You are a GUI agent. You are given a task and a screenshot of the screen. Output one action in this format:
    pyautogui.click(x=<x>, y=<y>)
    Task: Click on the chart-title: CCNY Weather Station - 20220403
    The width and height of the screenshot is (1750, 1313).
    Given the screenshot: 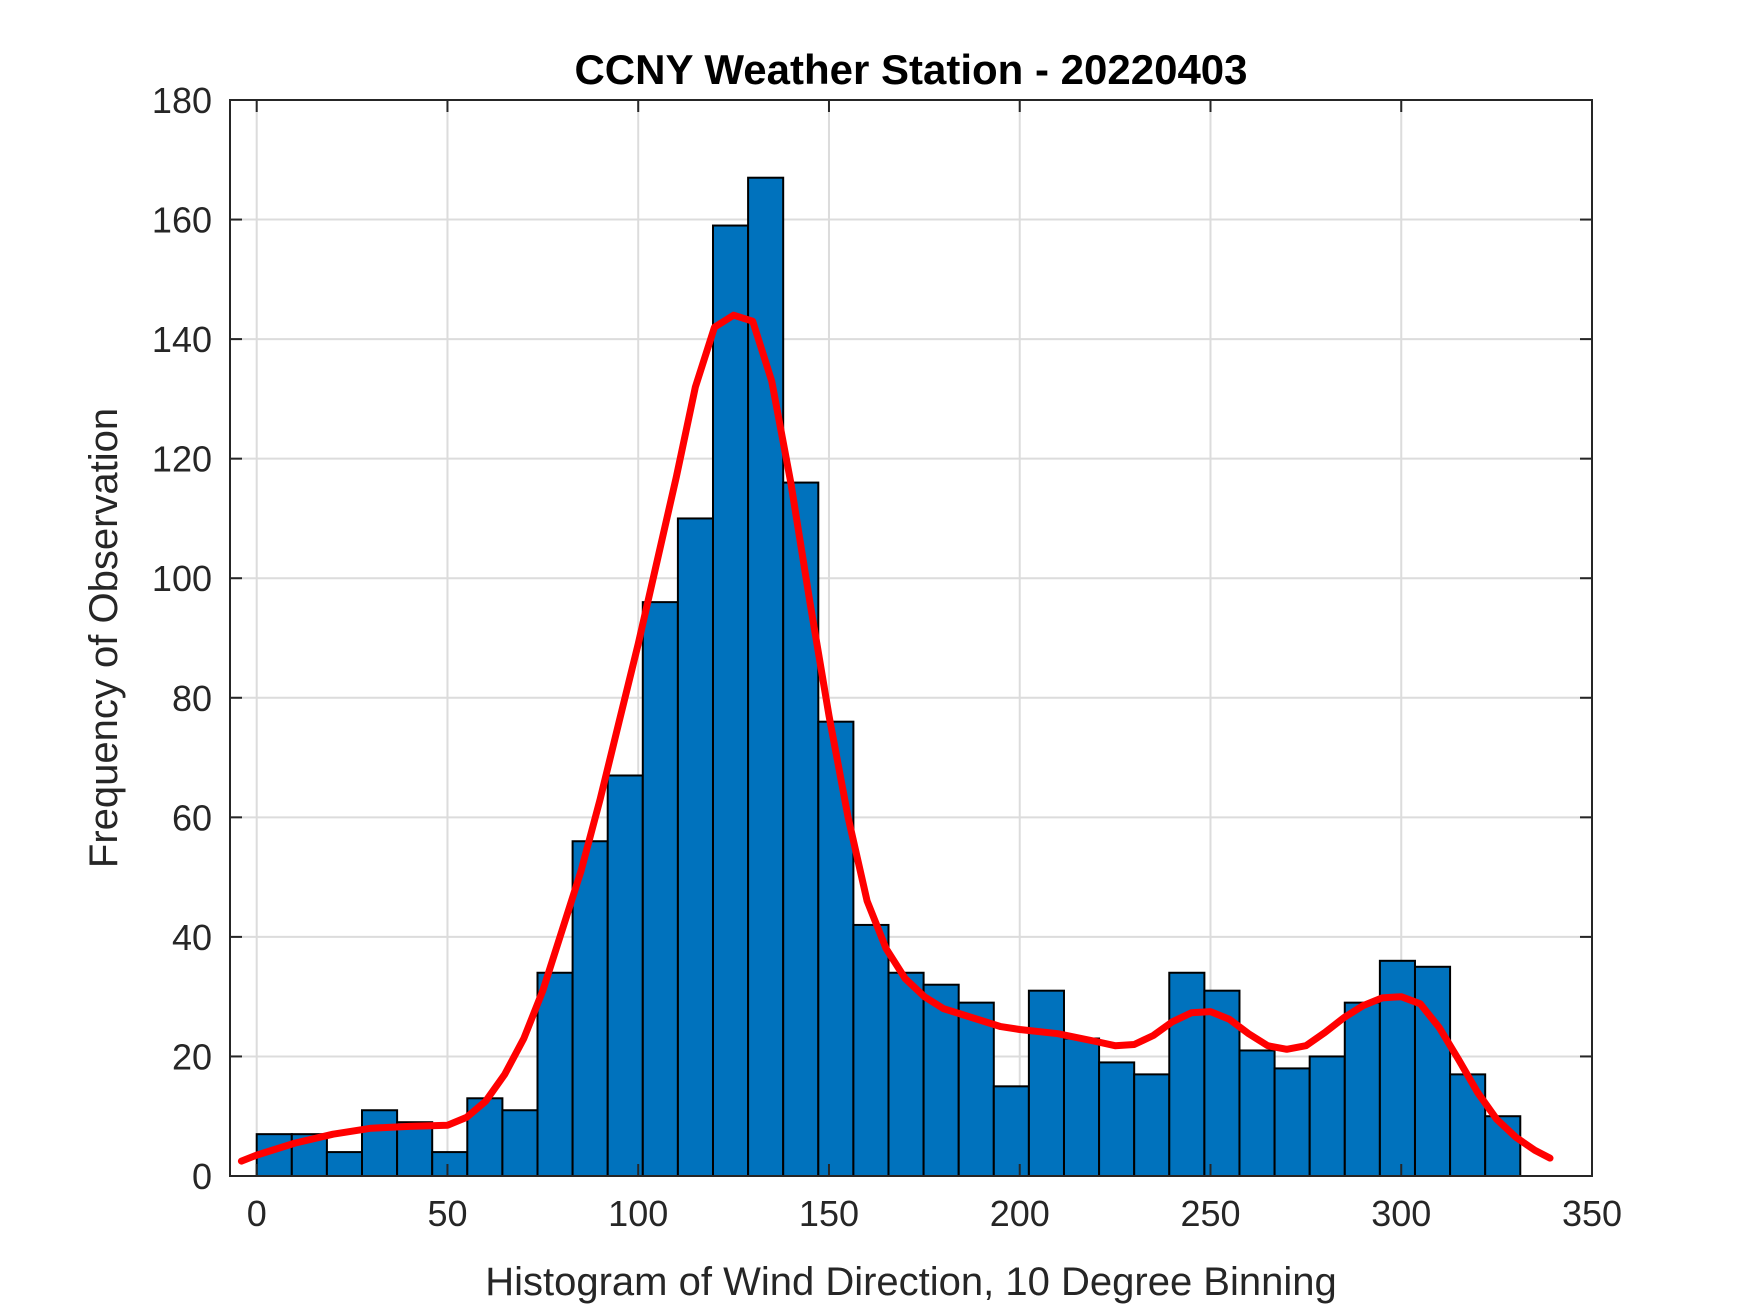 What is the action you would take?
    pyautogui.click(x=910, y=69)
    